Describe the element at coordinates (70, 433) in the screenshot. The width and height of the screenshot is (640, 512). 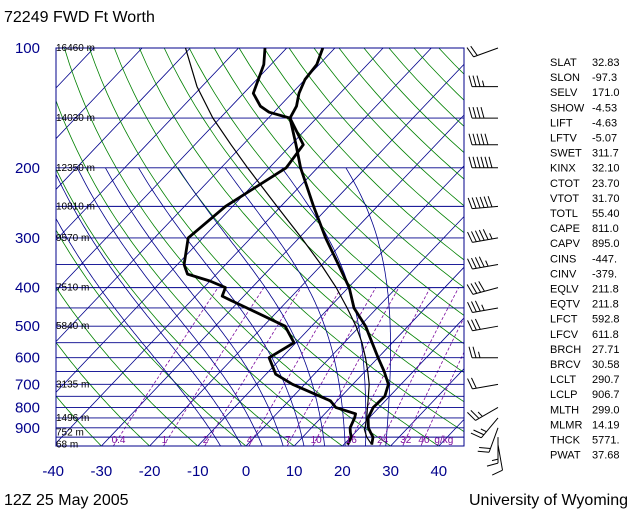
I see `height-label: 752 m` at that location.